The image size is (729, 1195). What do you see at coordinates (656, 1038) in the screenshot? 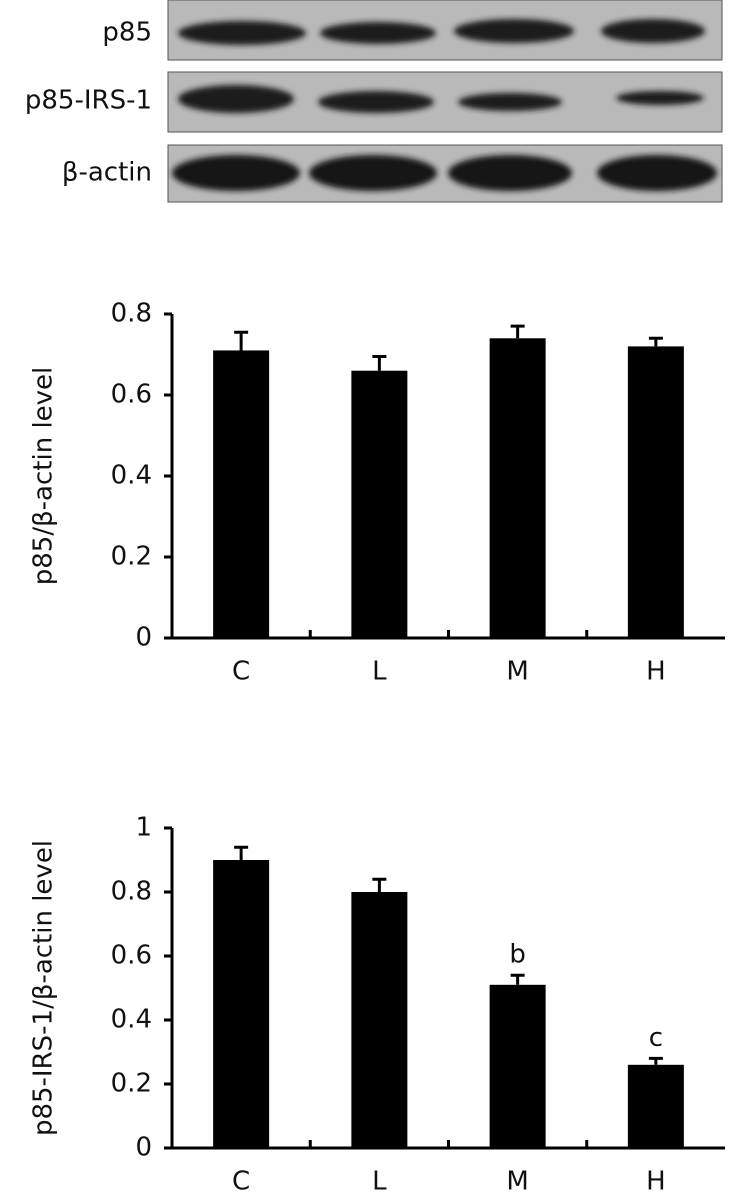
I see `annotation: c` at bounding box center [656, 1038].